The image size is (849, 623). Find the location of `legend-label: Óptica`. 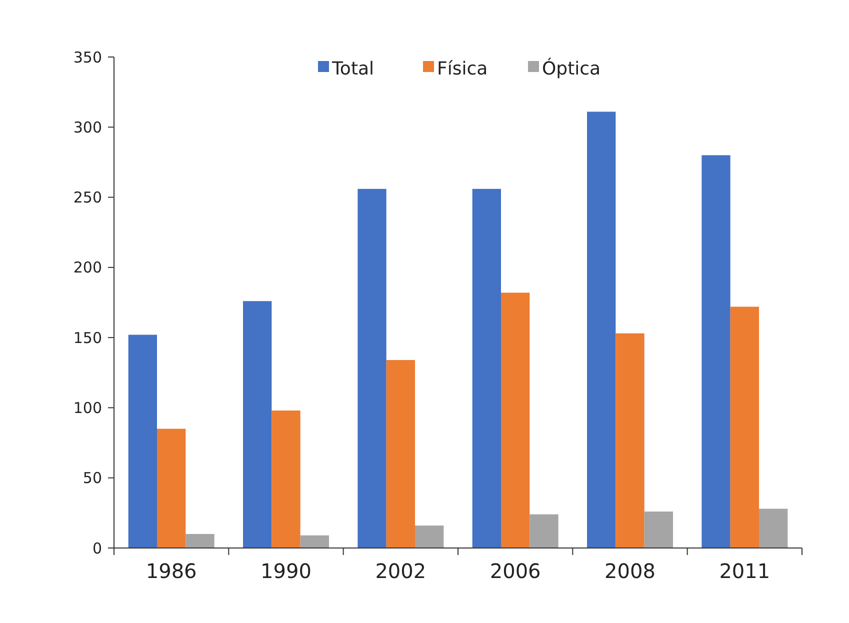

legend-label: Óptica is located at coordinates (571, 68).